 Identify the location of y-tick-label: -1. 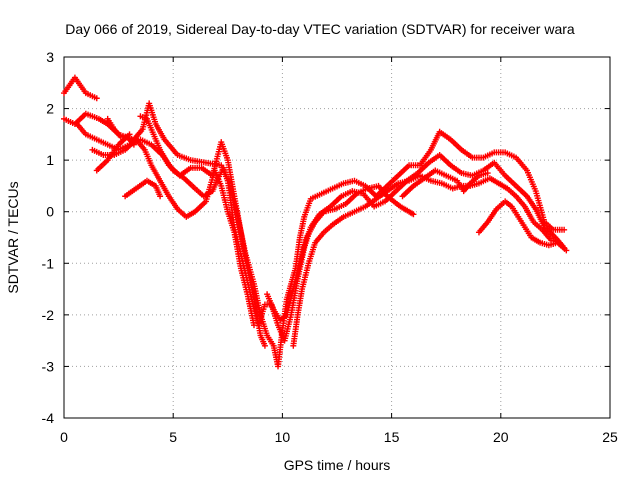
(48, 263).